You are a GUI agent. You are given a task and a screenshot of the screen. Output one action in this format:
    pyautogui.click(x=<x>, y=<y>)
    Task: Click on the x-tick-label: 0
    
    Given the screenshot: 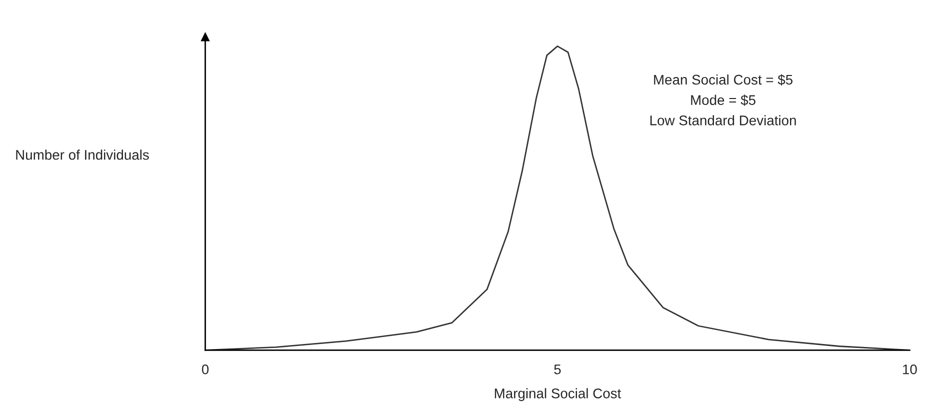 What is the action you would take?
    pyautogui.click(x=205, y=369)
    